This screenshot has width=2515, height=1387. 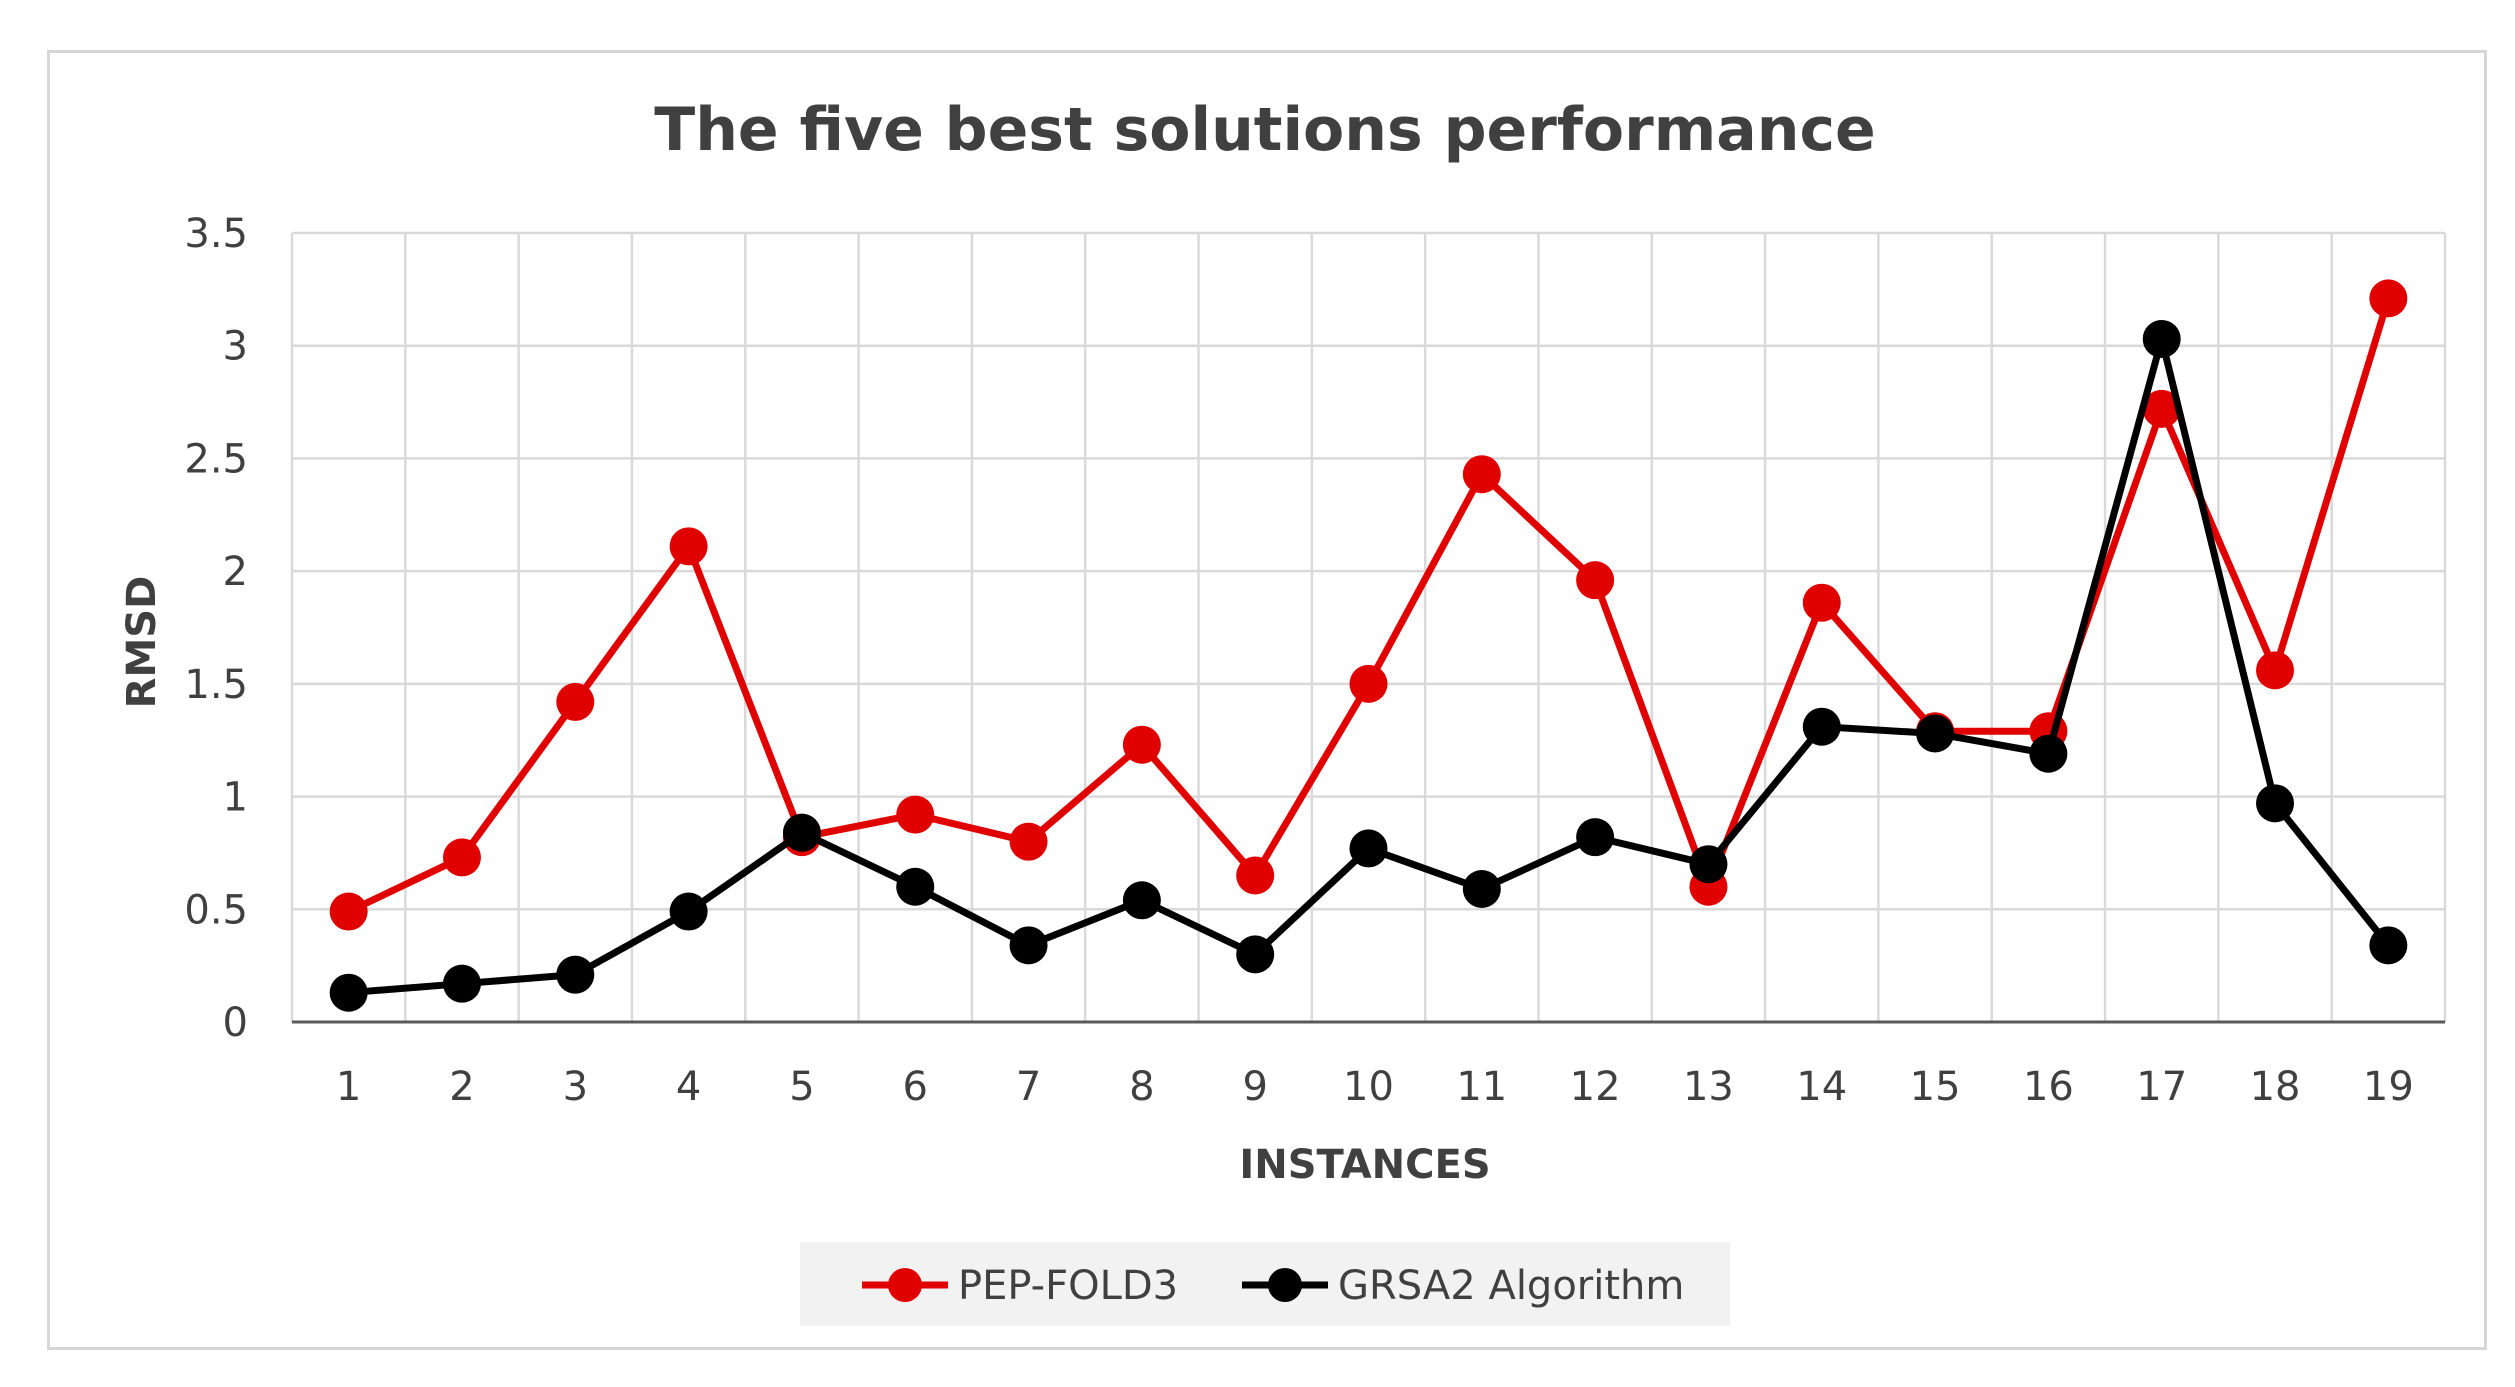 What do you see at coordinates (142, 642) in the screenshot?
I see `y-axis-title: RMSD` at bounding box center [142, 642].